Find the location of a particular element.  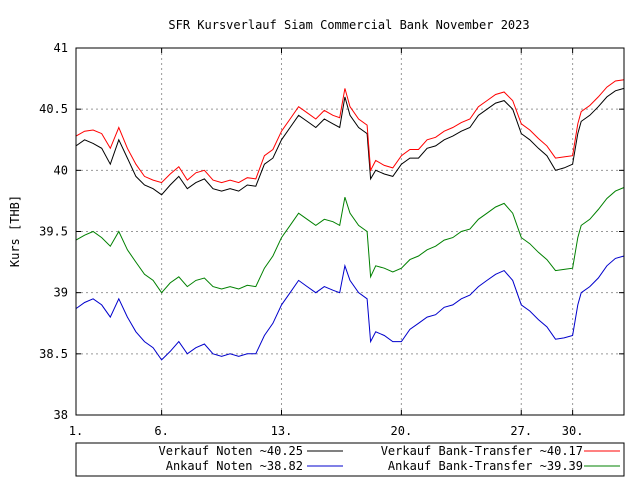

legend-label: Ankauf Bank-Transfer ~39.39 is located at coordinates (485, 466).